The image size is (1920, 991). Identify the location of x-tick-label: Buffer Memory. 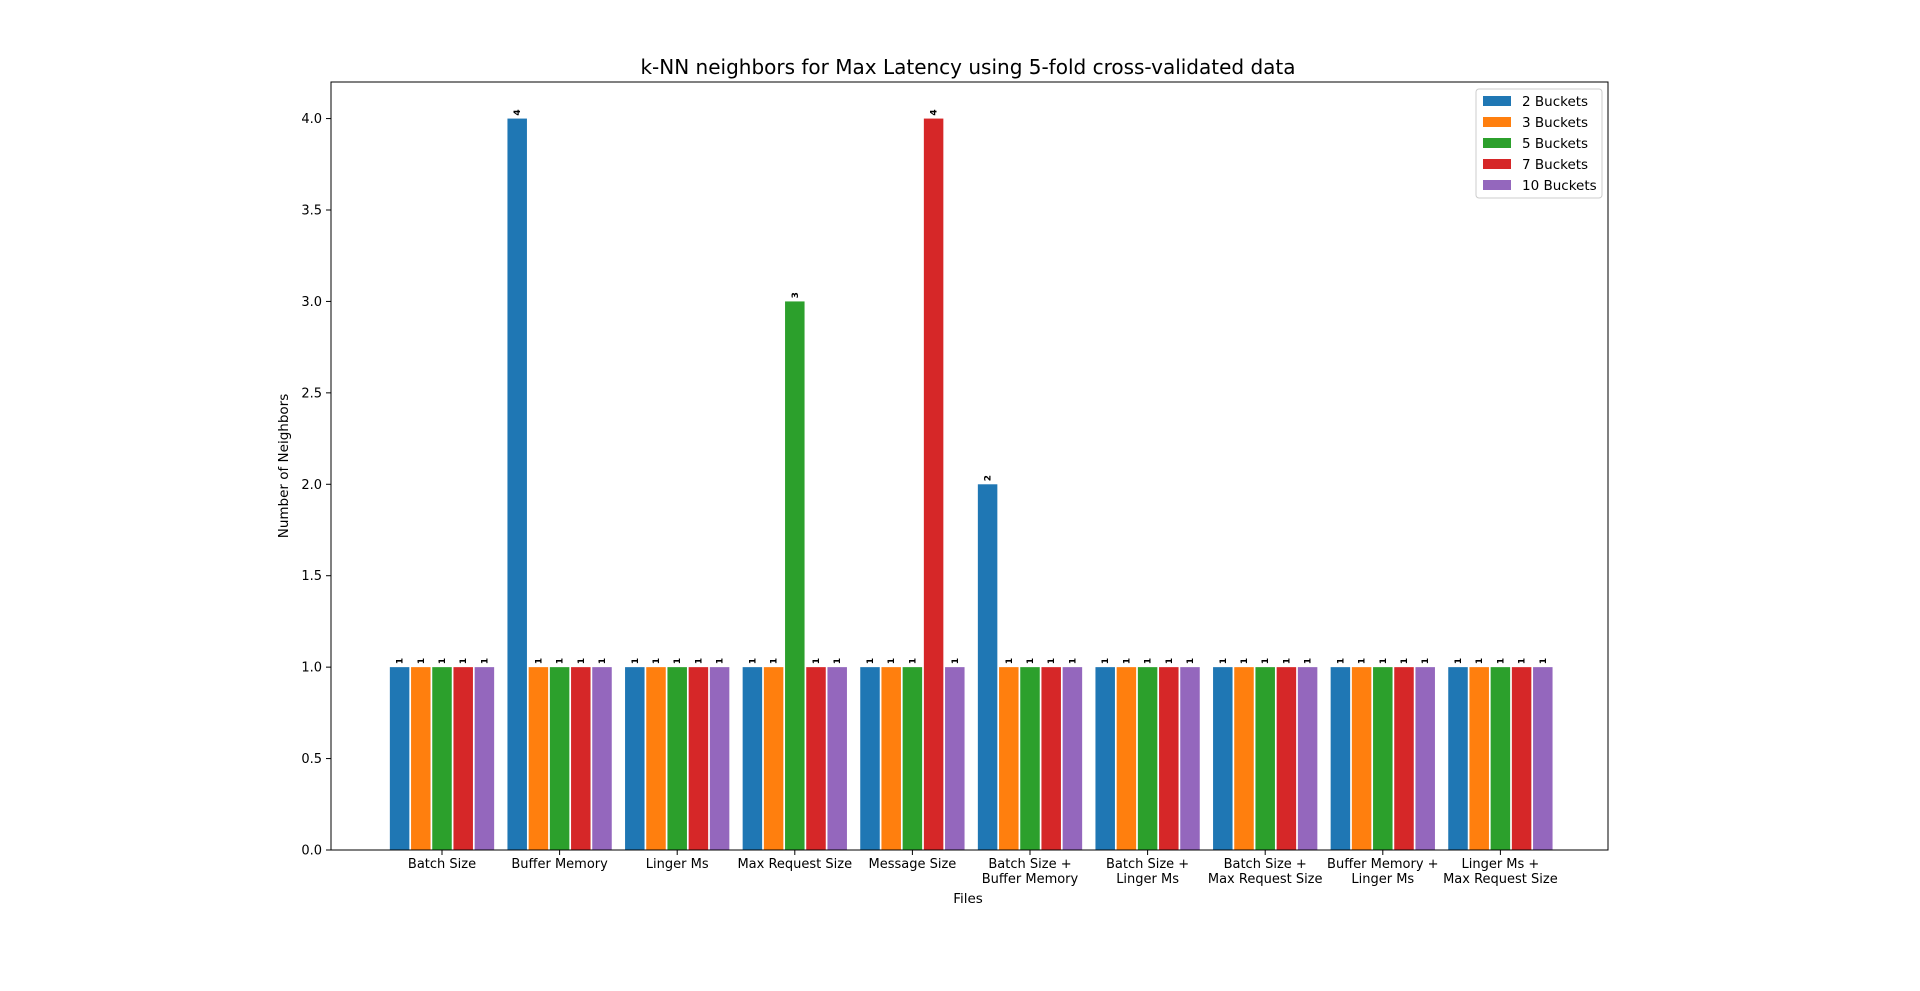
(1030, 879).